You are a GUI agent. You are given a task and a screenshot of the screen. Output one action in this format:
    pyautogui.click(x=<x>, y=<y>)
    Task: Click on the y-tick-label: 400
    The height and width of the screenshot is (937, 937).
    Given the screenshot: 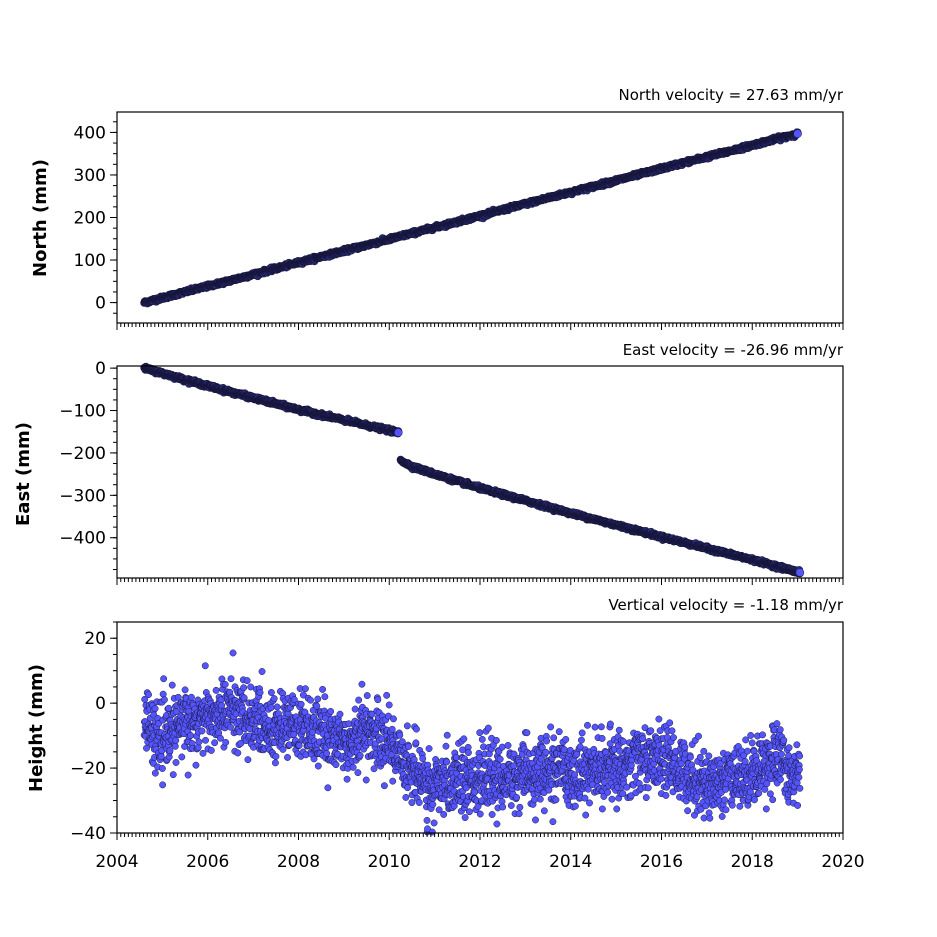 What is the action you would take?
    pyautogui.click(x=90, y=133)
    